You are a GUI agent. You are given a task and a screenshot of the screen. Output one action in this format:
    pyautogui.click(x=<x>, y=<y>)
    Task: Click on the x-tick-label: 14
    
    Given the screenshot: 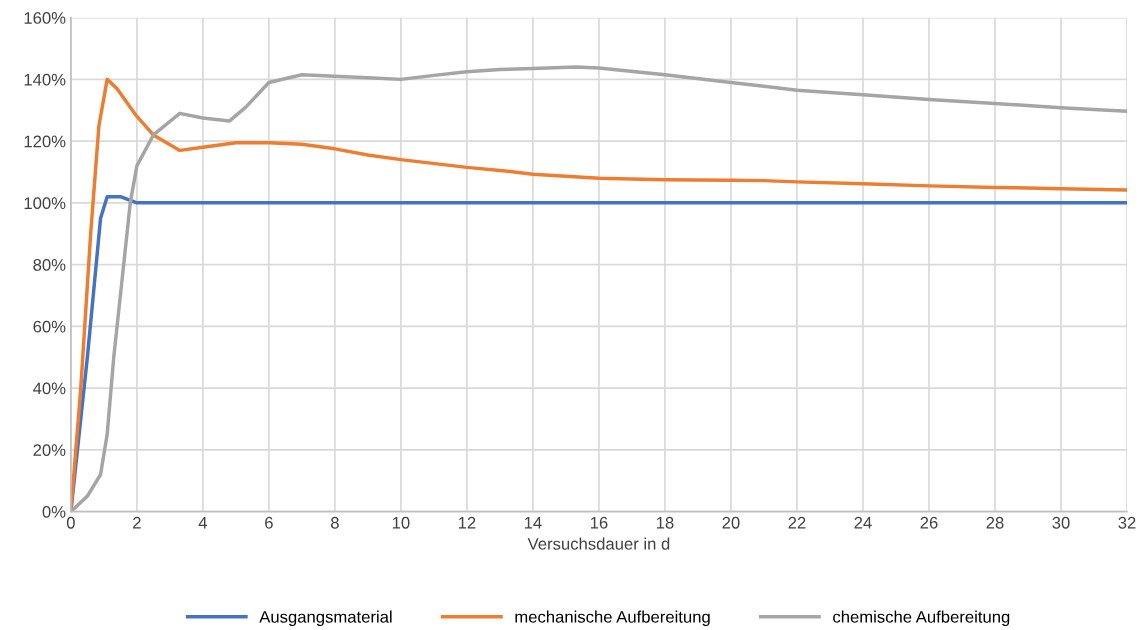 What is the action you would take?
    pyautogui.click(x=533, y=523)
    